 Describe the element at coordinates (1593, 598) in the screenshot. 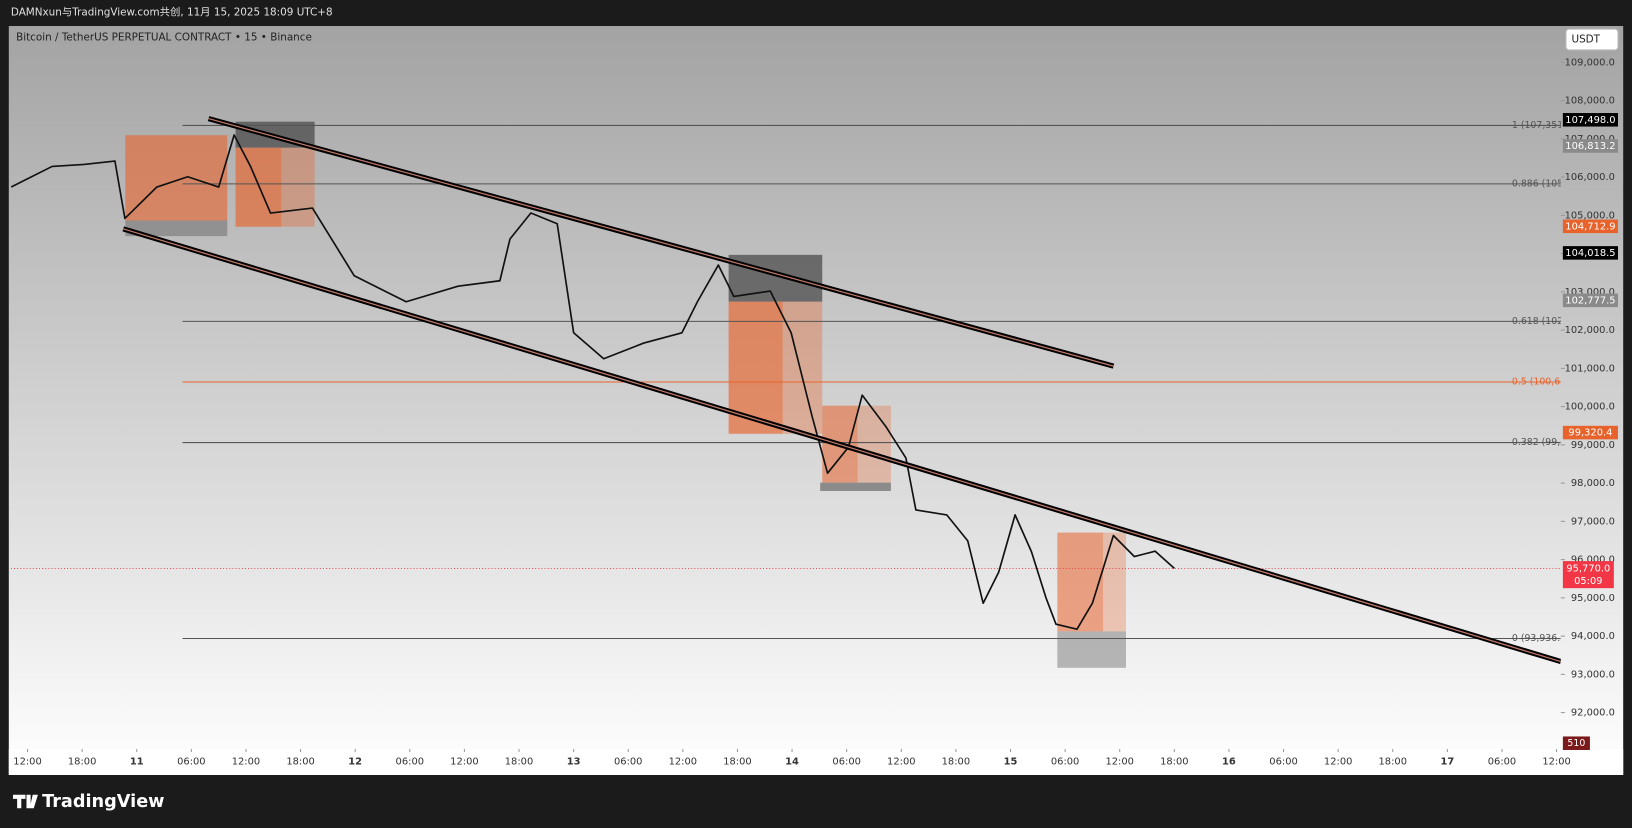

I see `y-tick-label: 95,000.0` at that location.